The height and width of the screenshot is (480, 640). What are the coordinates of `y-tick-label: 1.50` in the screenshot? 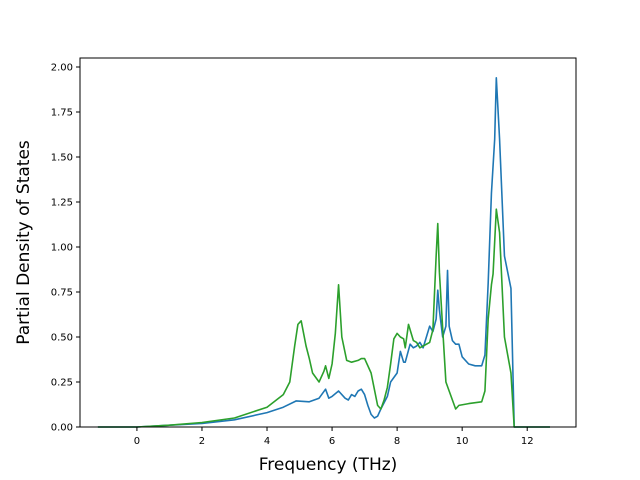 It's located at (62, 158).